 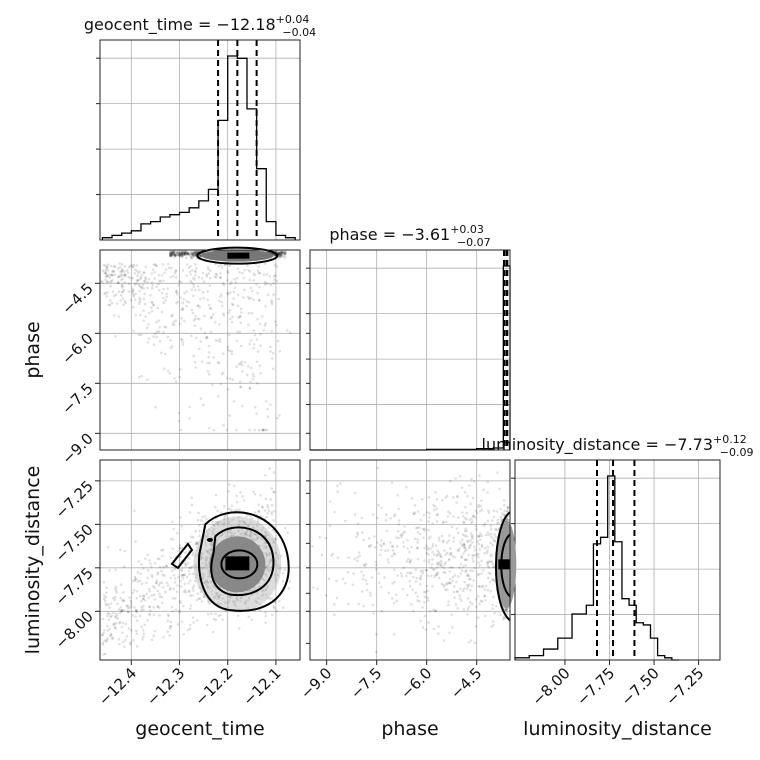 What do you see at coordinates (474, 242) in the screenshot?
I see `title-minus: −0.07` at bounding box center [474, 242].